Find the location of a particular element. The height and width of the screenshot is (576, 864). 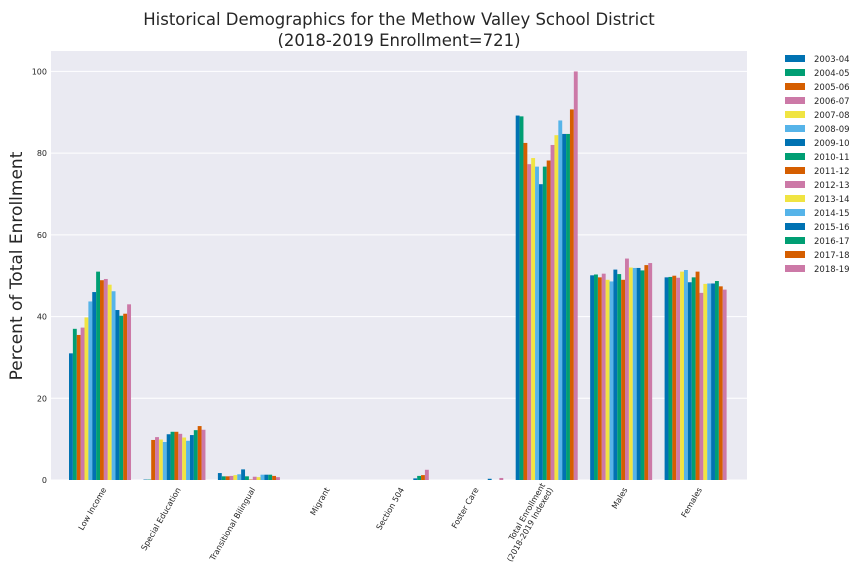

x-tick-label: Migrant is located at coordinates (320, 501).